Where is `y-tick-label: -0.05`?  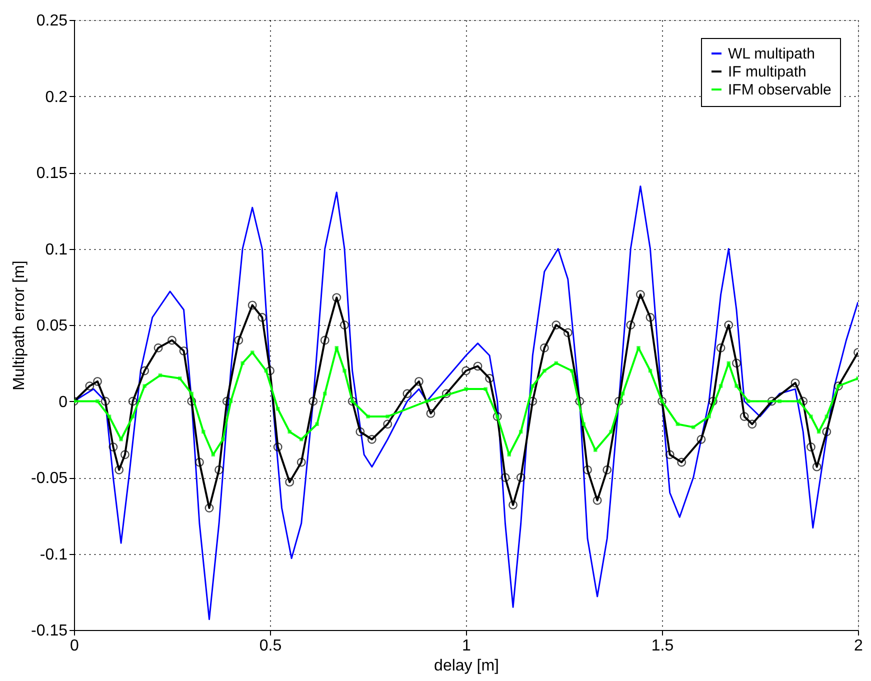 y-tick-label: -0.05 is located at coordinates (49, 478).